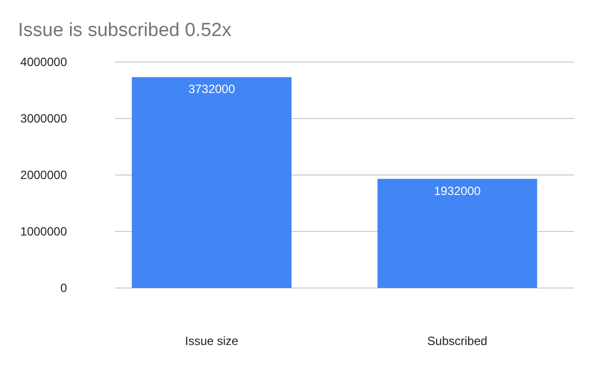  Describe the element at coordinates (44, 175) in the screenshot. I see `y-tick-label: 2000000` at that location.